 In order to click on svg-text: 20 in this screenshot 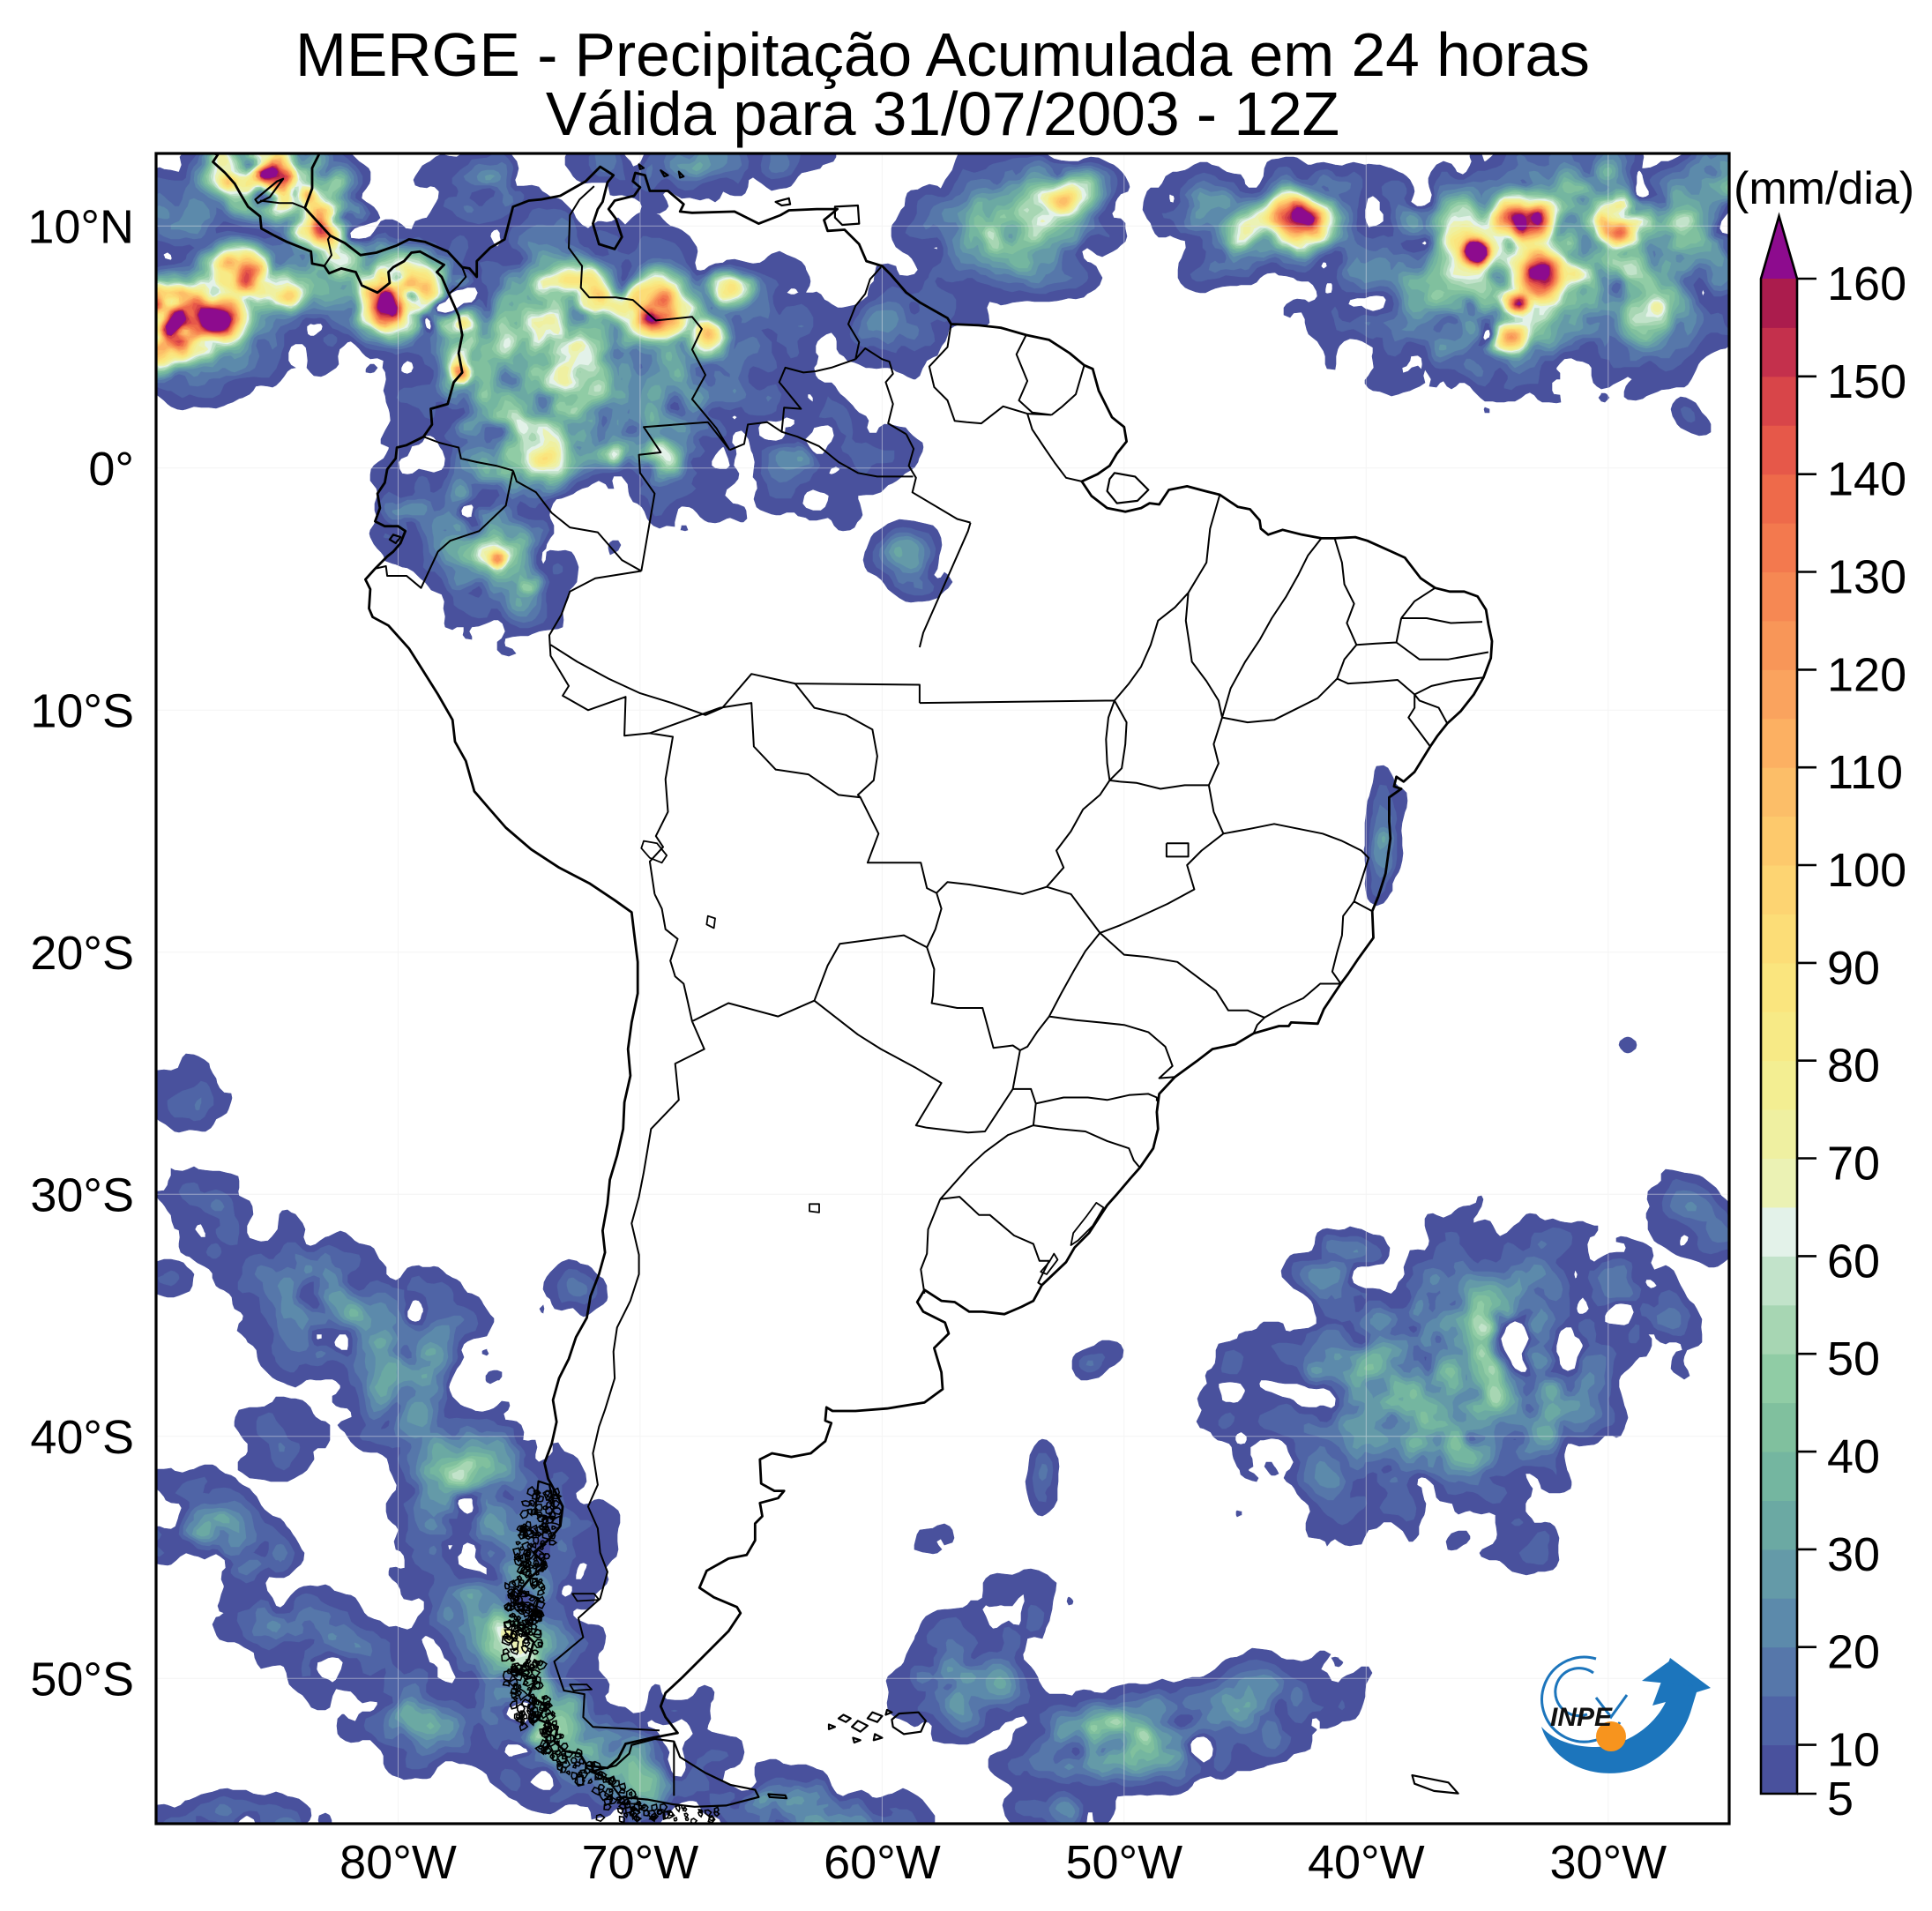, I will do `click(1853, 1653)`.